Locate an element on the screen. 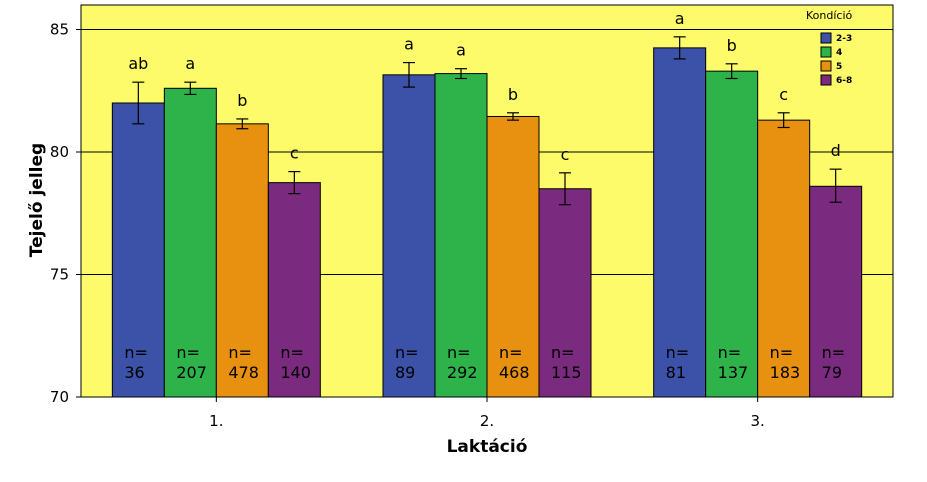 The image size is (927, 482). y-tick-label: 75 is located at coordinates (59, 275).